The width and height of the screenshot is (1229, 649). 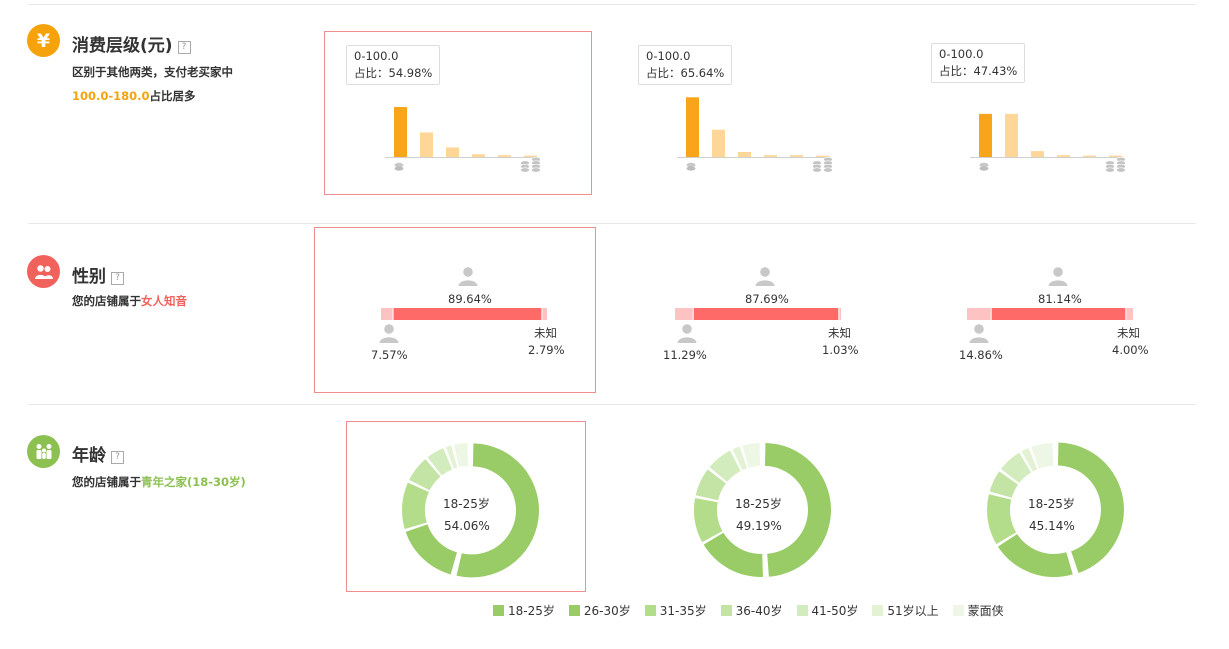 I want to click on legend-item: 41-50岁, so click(x=827, y=610).